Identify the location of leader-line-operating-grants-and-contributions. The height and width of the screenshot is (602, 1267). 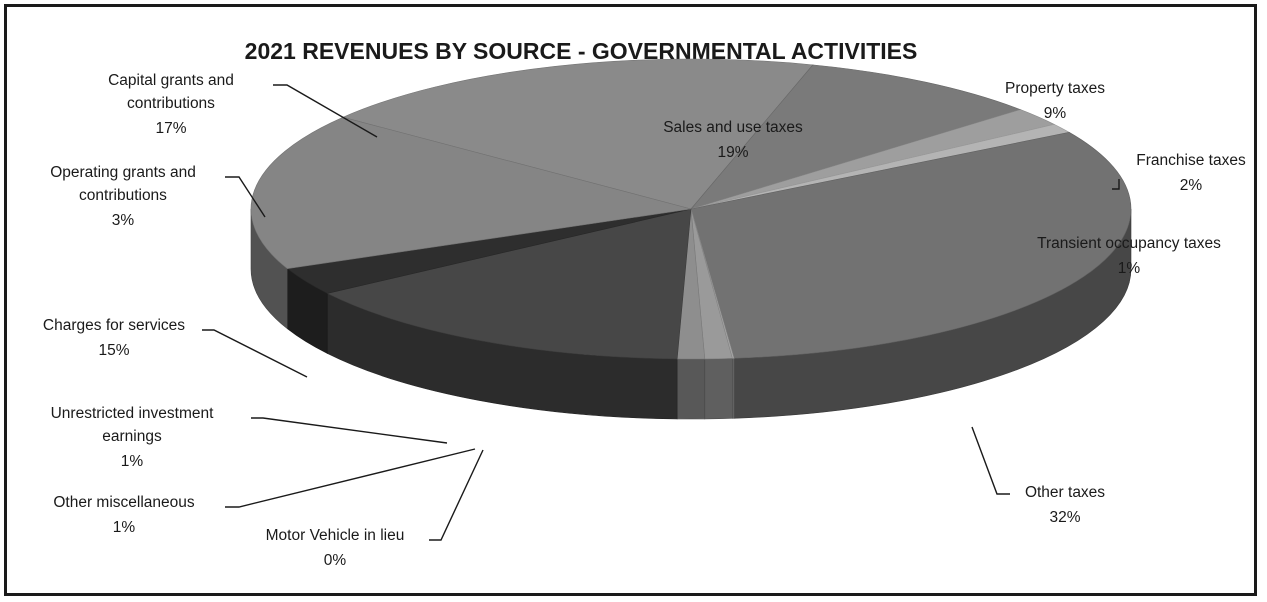
(245, 197).